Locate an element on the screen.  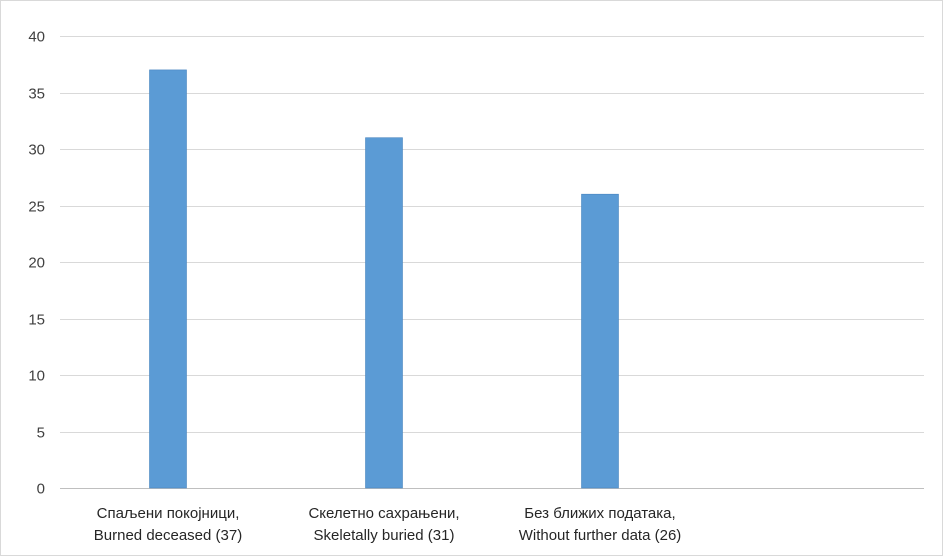
x-category-label: Спаљени покојници, is located at coordinates (168, 513).